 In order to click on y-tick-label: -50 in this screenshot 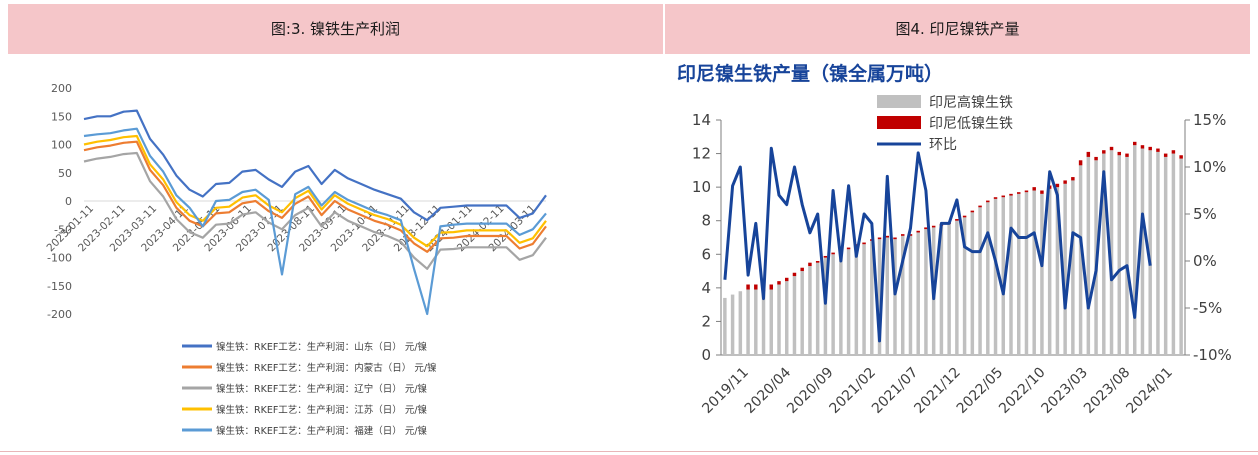, I will do `click(63, 229)`.